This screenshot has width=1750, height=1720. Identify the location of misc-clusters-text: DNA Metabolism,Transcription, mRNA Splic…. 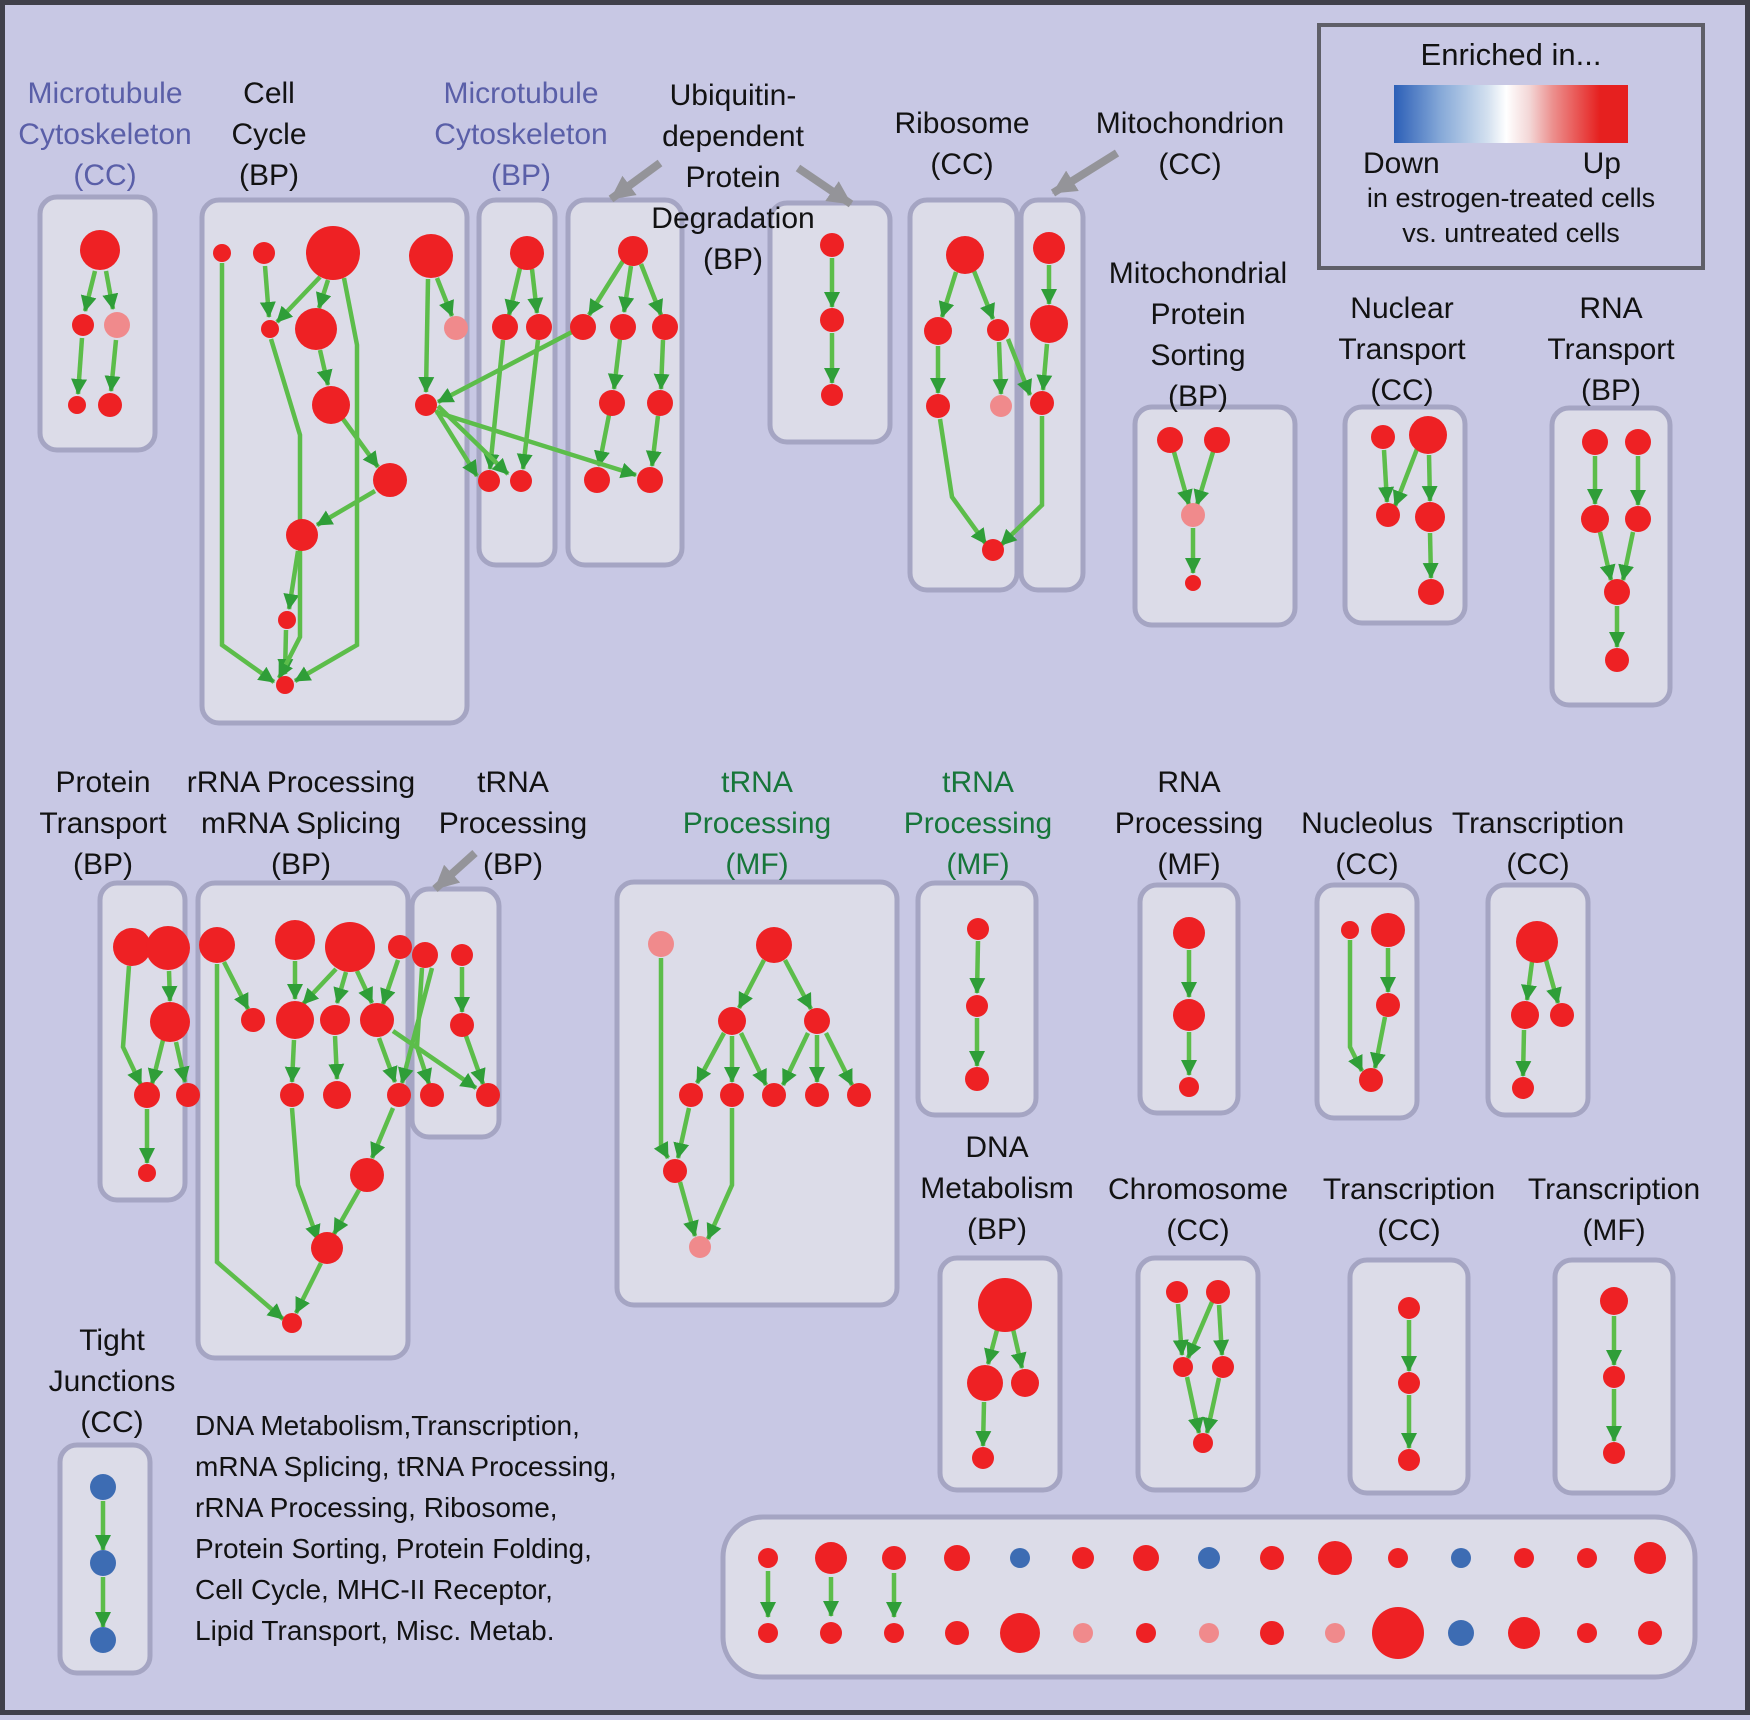
(406, 1528).